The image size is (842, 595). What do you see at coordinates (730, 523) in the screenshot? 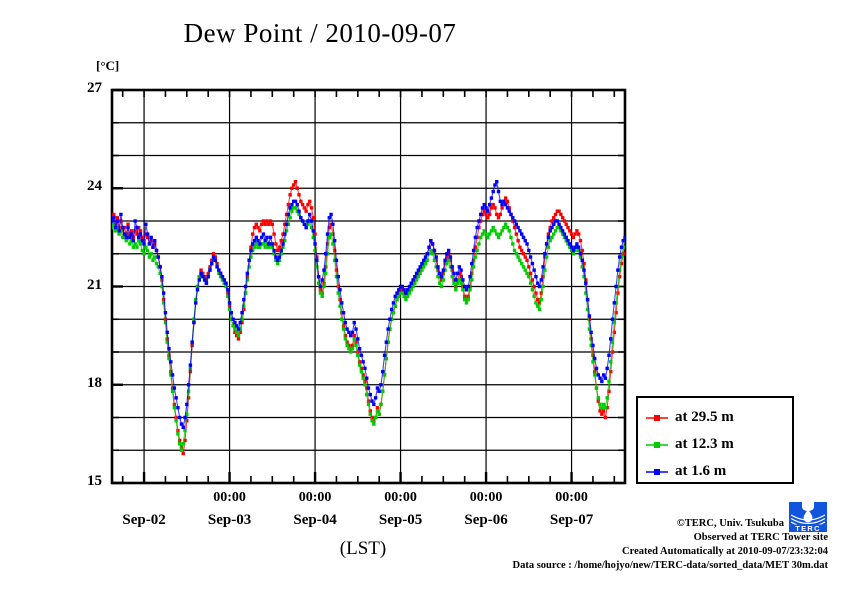
I see `footer-copyright: ©TERC, Univ. Tsukuba` at bounding box center [730, 523].